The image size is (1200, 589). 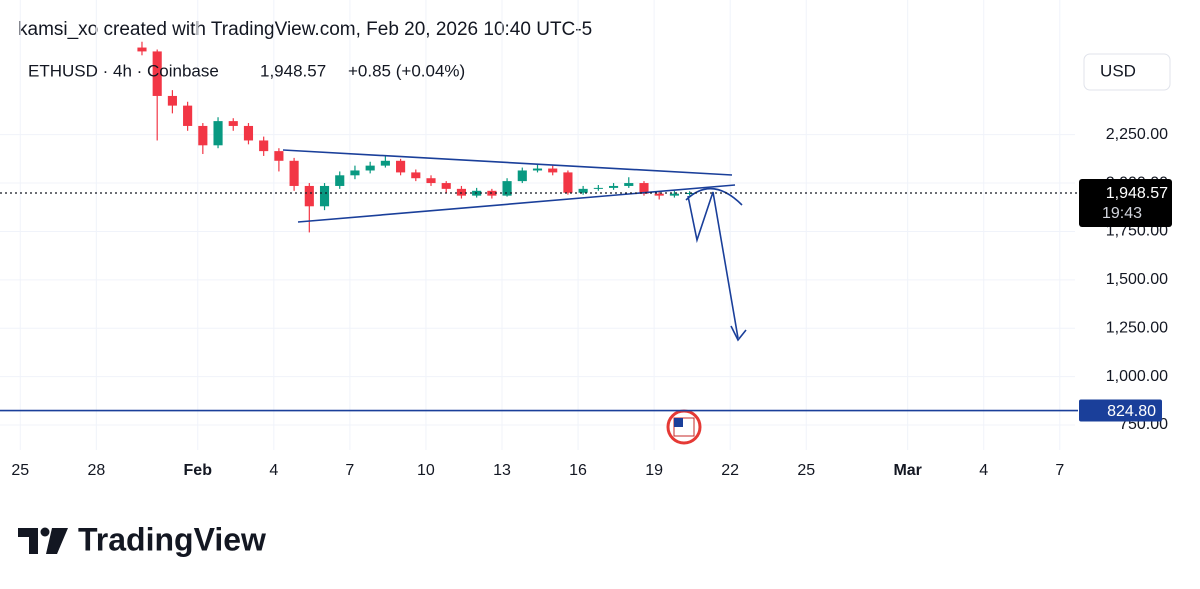 I want to click on legend-symbol: ETHUSD · 4h · Coinbase, so click(x=123, y=70).